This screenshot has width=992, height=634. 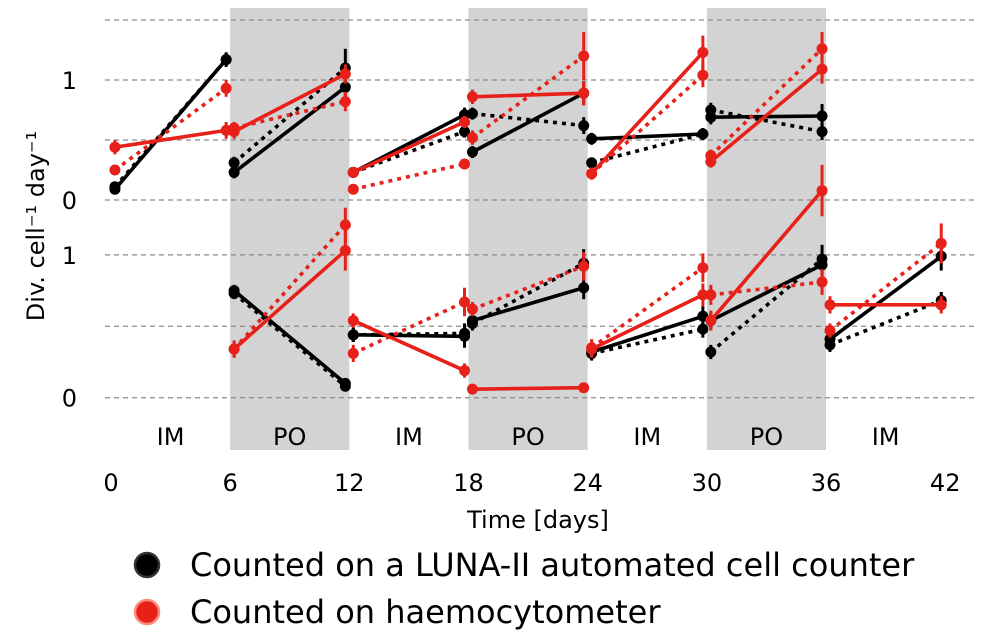 What do you see at coordinates (110, 483) in the screenshot?
I see `x-tick-label: 0` at bounding box center [110, 483].